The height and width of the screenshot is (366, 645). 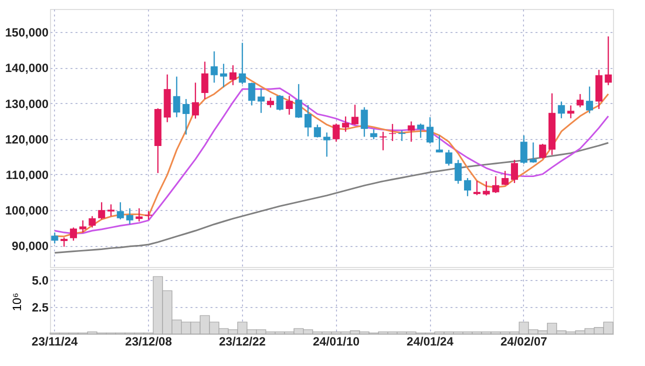 What do you see at coordinates (27, 211) in the screenshot?
I see `y-tick-label: 100,000` at bounding box center [27, 211].